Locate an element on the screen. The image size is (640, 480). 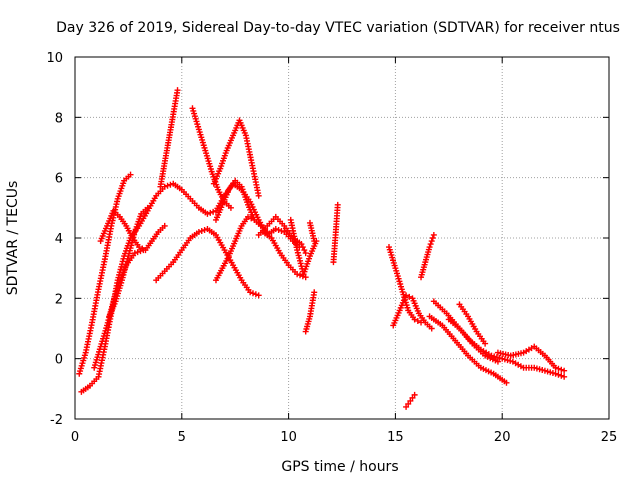
series-arc-m is located at coordinates (284, 254).